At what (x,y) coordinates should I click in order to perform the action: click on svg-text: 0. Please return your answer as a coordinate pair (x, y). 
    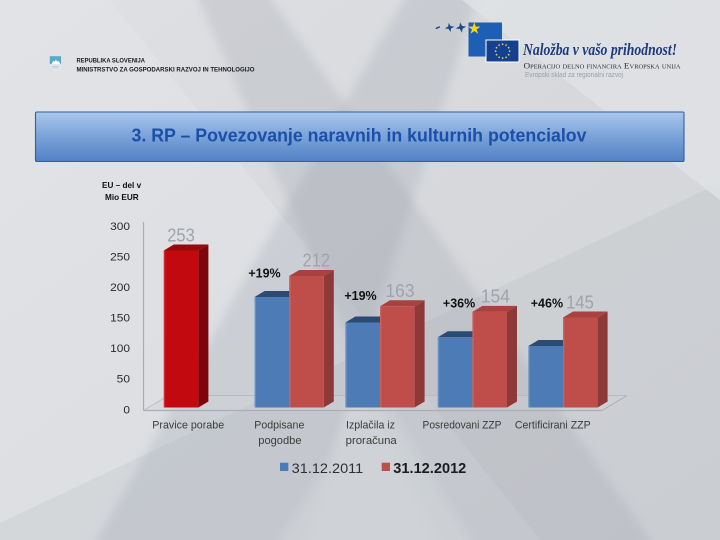
    Looking at the image, I should click on (126, 410).